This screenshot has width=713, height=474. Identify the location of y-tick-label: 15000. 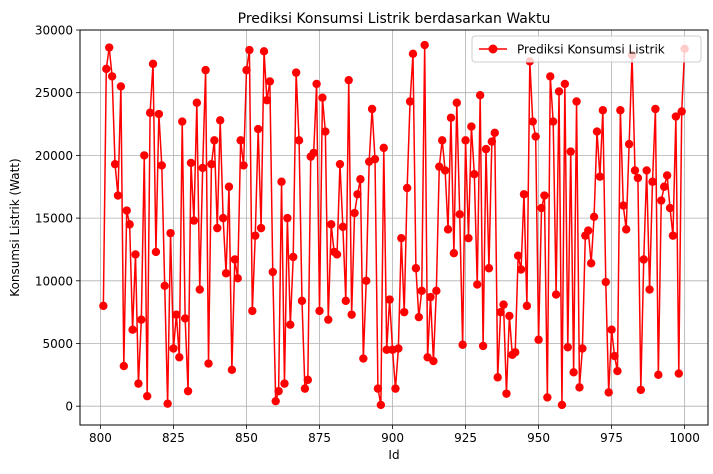
(54, 219).